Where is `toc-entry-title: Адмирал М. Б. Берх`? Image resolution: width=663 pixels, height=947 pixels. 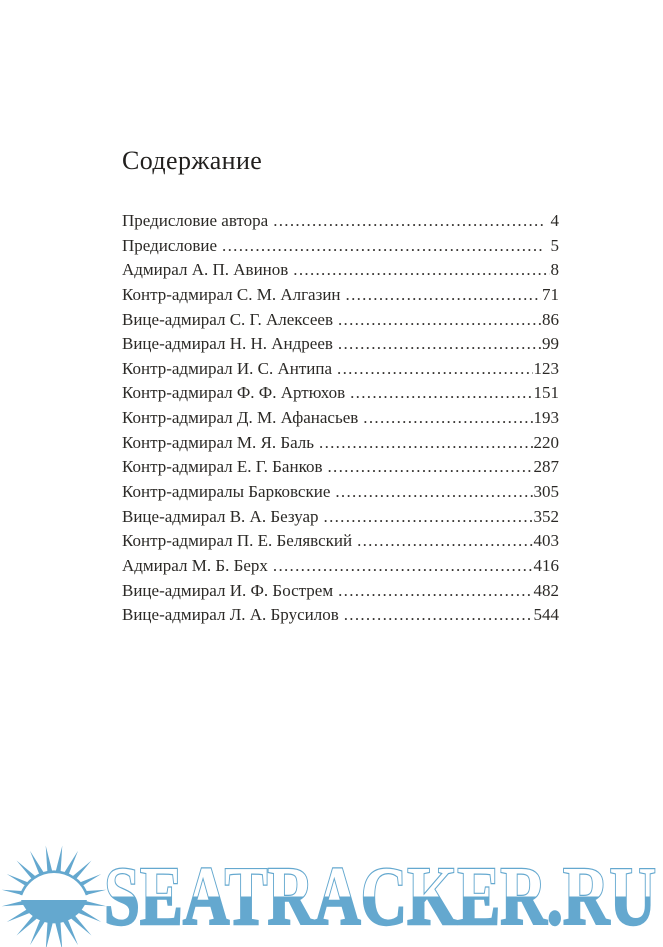 toc-entry-title: Адмирал М. Б. Берх is located at coordinates (195, 565).